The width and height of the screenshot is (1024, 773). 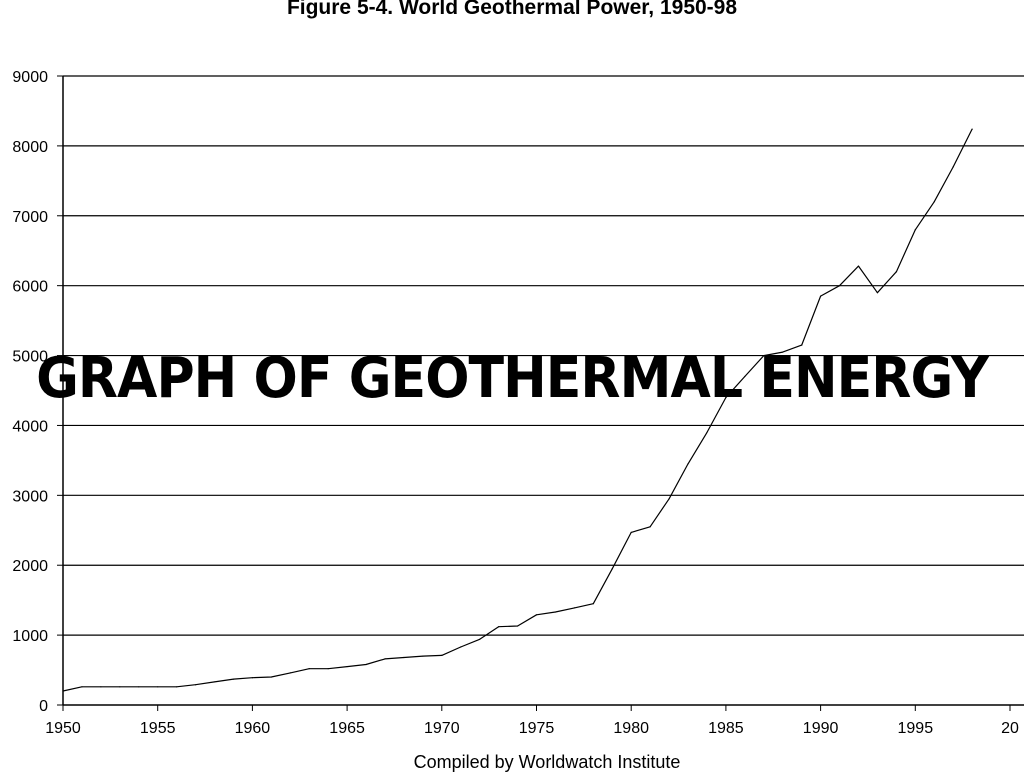 What do you see at coordinates (30, 357) in the screenshot?
I see `y-tick-label: 5000` at bounding box center [30, 357].